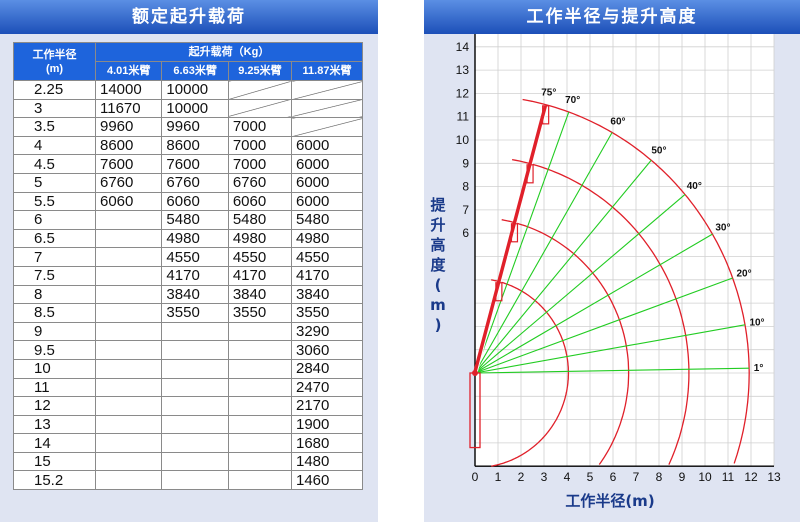  Describe the element at coordinates (722, 228) in the screenshot. I see `angle-label: 30°` at that location.